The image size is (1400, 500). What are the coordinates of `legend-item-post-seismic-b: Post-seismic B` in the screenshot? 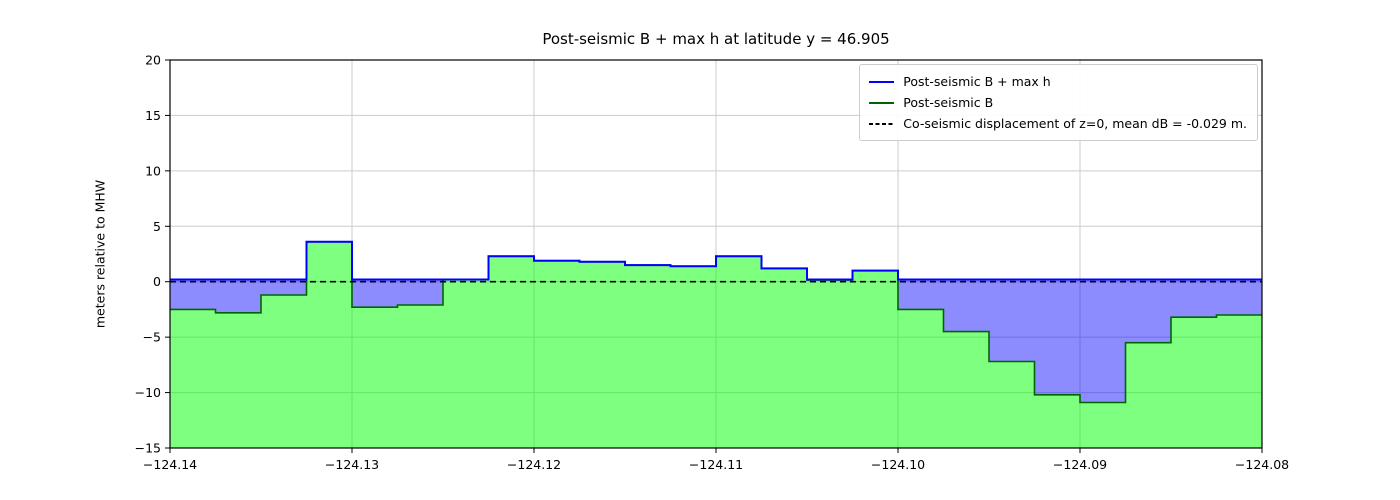 It's located at (1057, 102).